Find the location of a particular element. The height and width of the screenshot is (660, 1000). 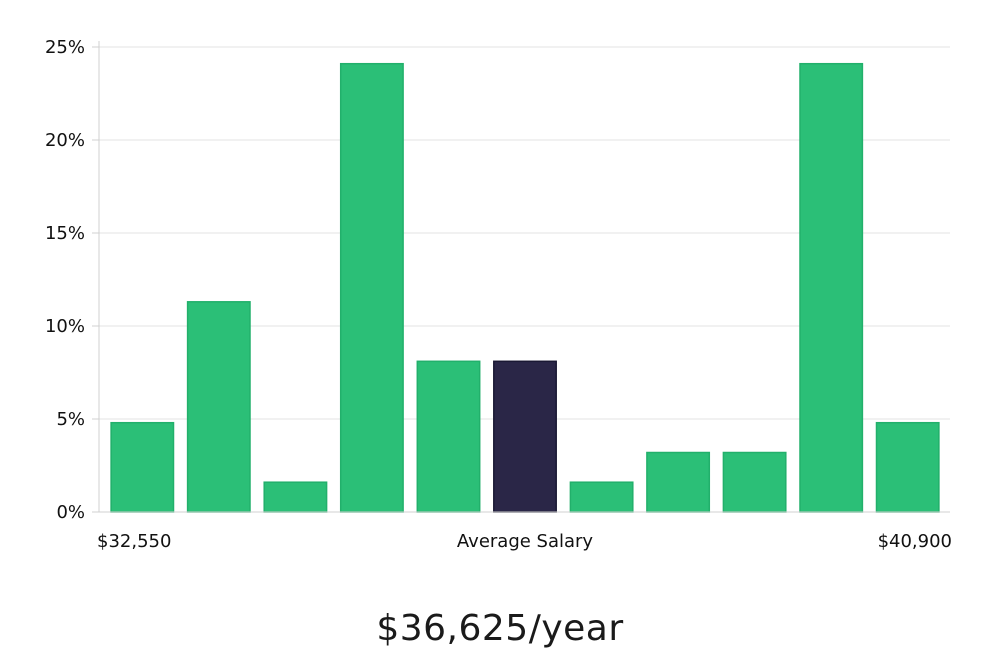

average-salary-value: $36,625/year is located at coordinates (500, 628).